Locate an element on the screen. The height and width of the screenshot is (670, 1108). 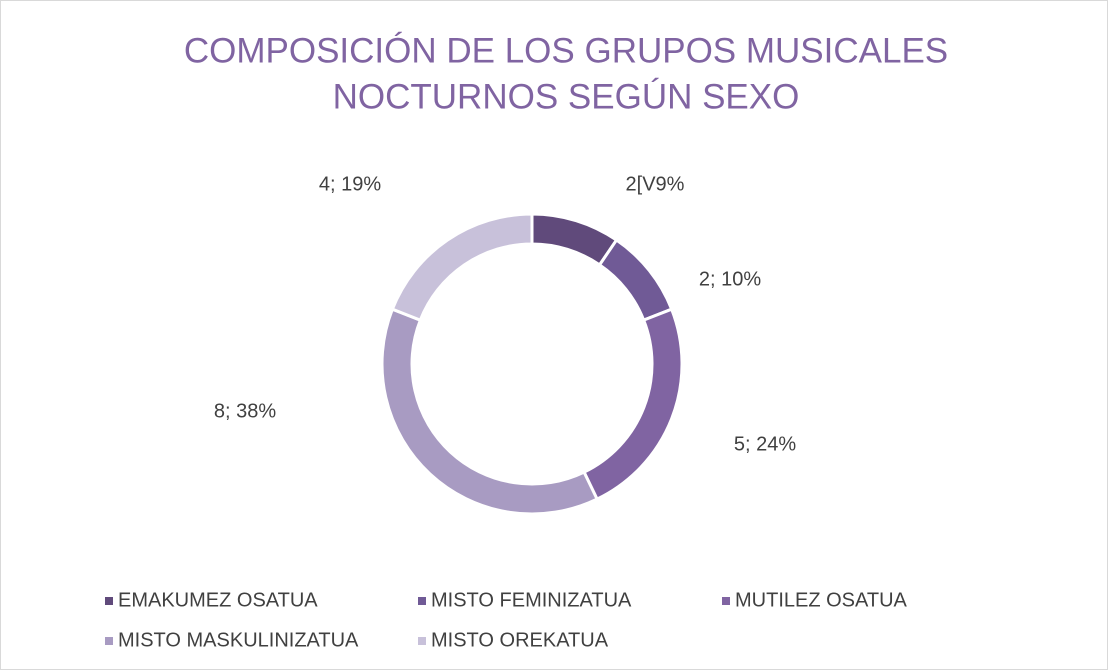
chart-title: NOCTURNOS SEGÚN SEXO is located at coordinates (566, 96).